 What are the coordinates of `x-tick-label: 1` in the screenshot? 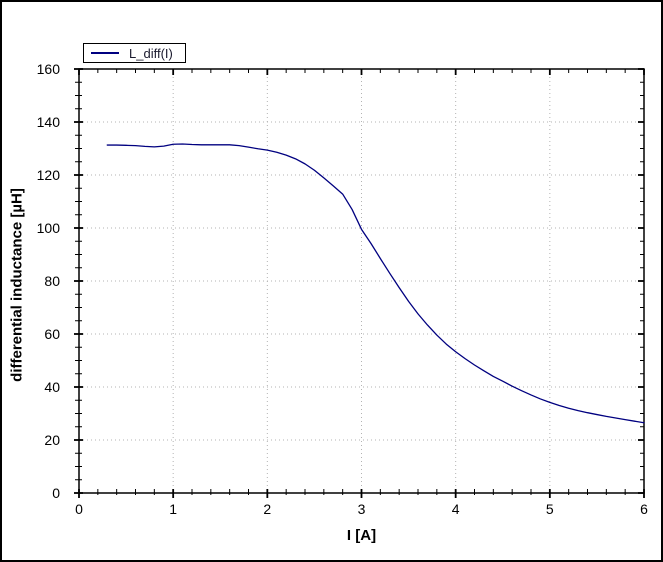 It's located at (173, 509).